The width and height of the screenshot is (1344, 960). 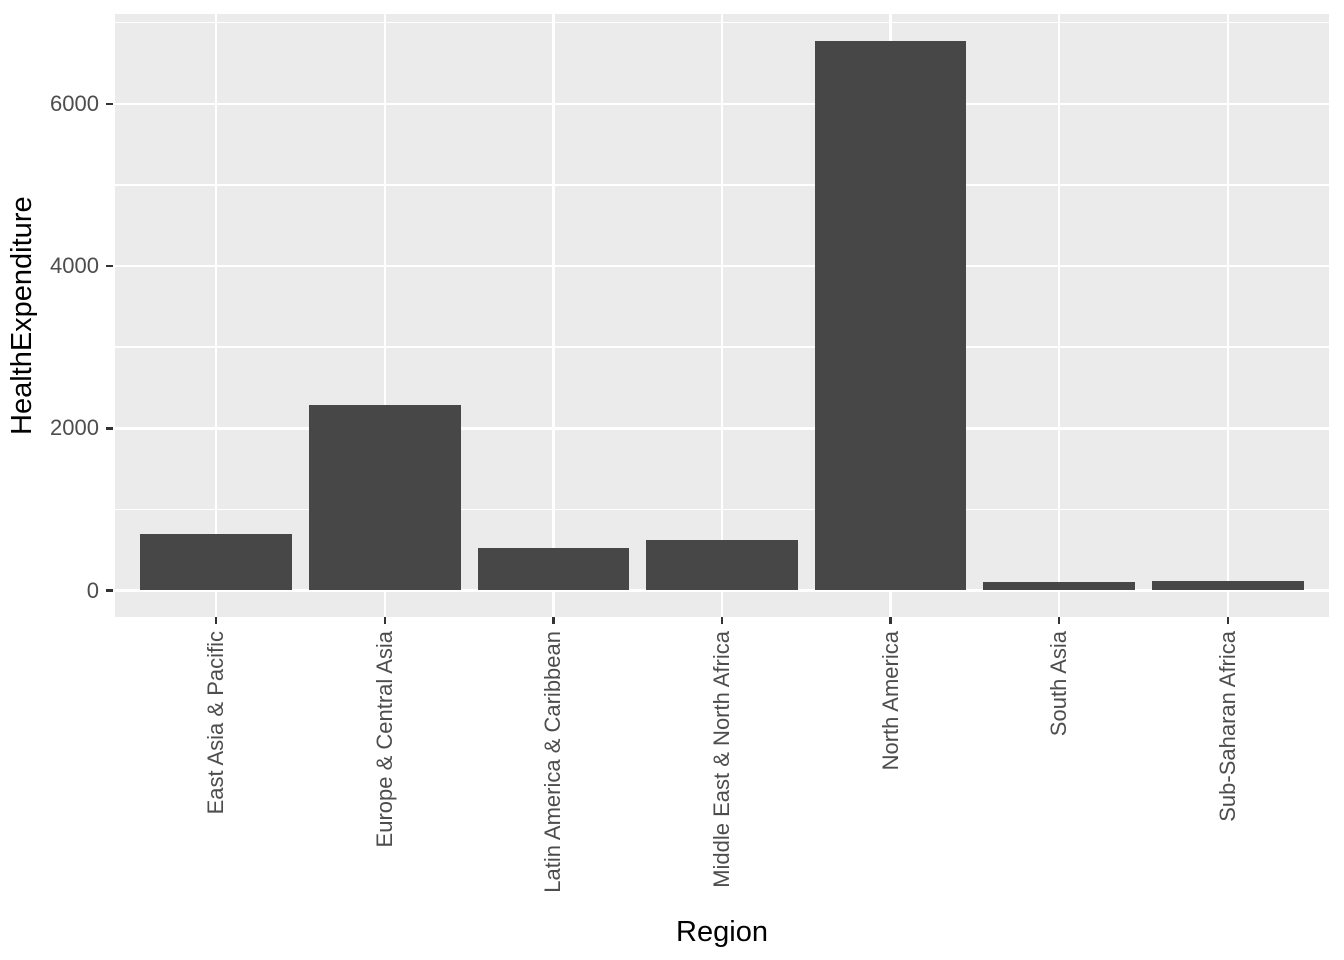 What do you see at coordinates (216, 723) in the screenshot?
I see `x-axis-tick-label: East Asia & Pacific` at bounding box center [216, 723].